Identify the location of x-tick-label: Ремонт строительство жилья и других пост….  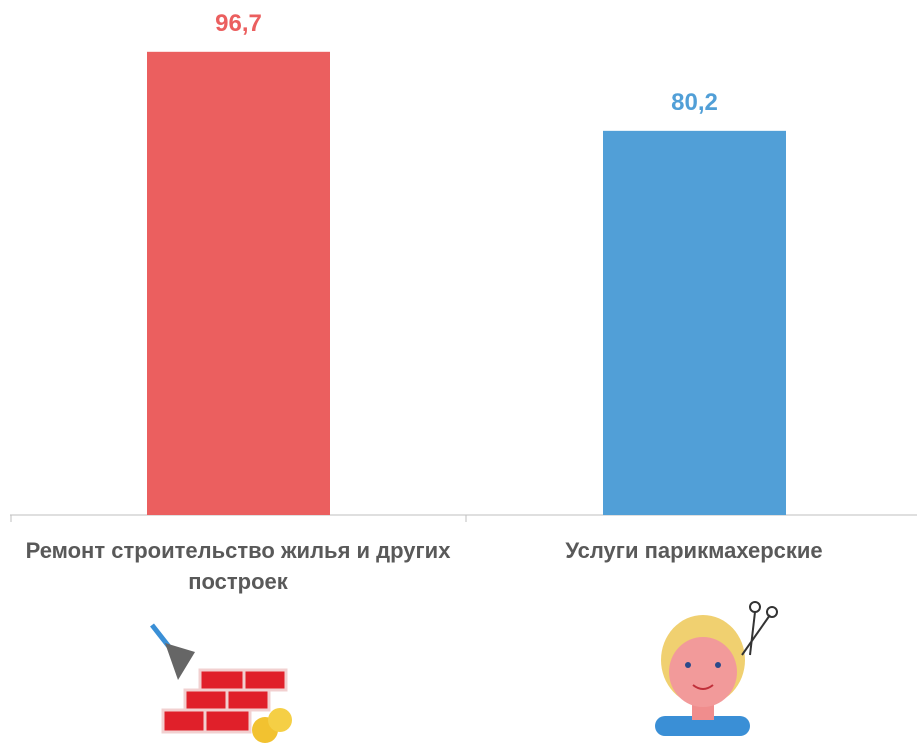
(238, 566).